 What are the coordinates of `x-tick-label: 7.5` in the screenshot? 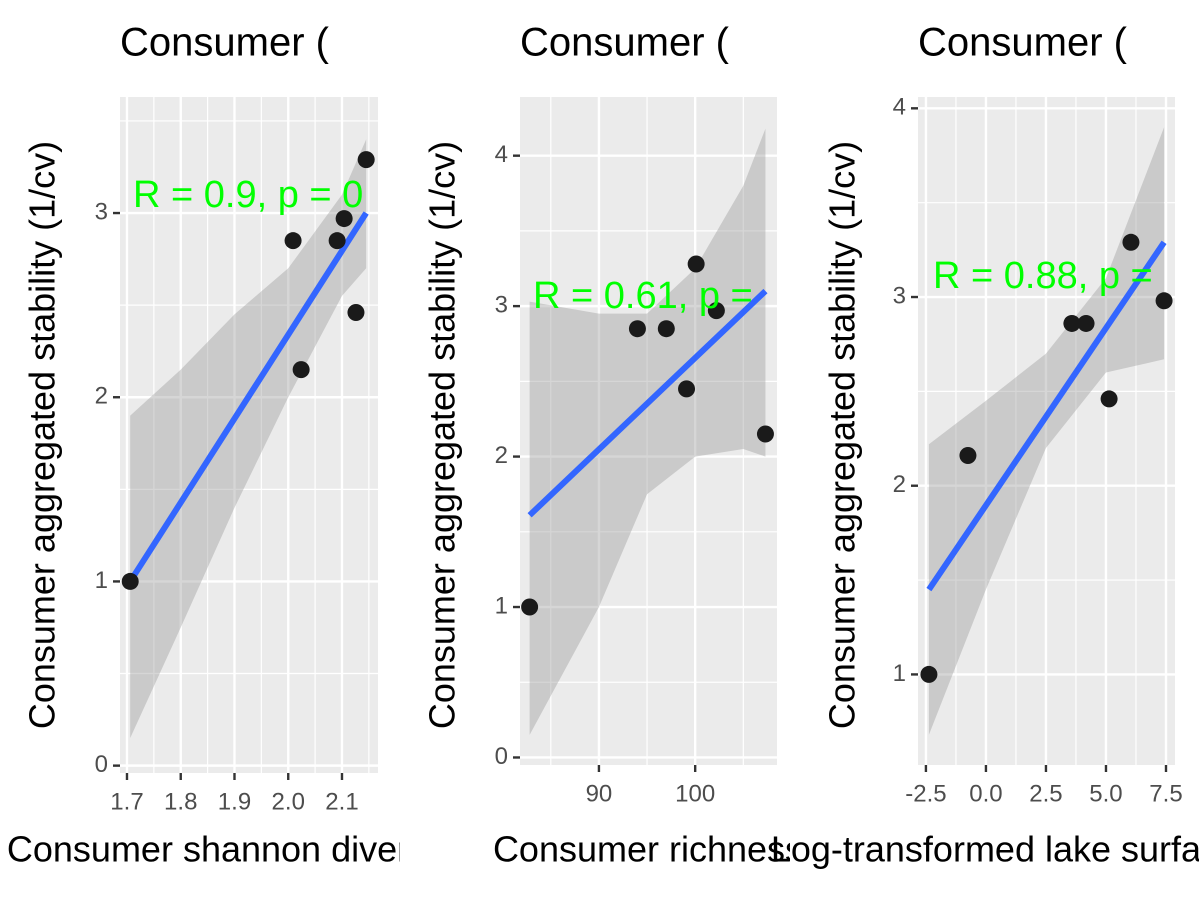 It's located at (1165, 793).